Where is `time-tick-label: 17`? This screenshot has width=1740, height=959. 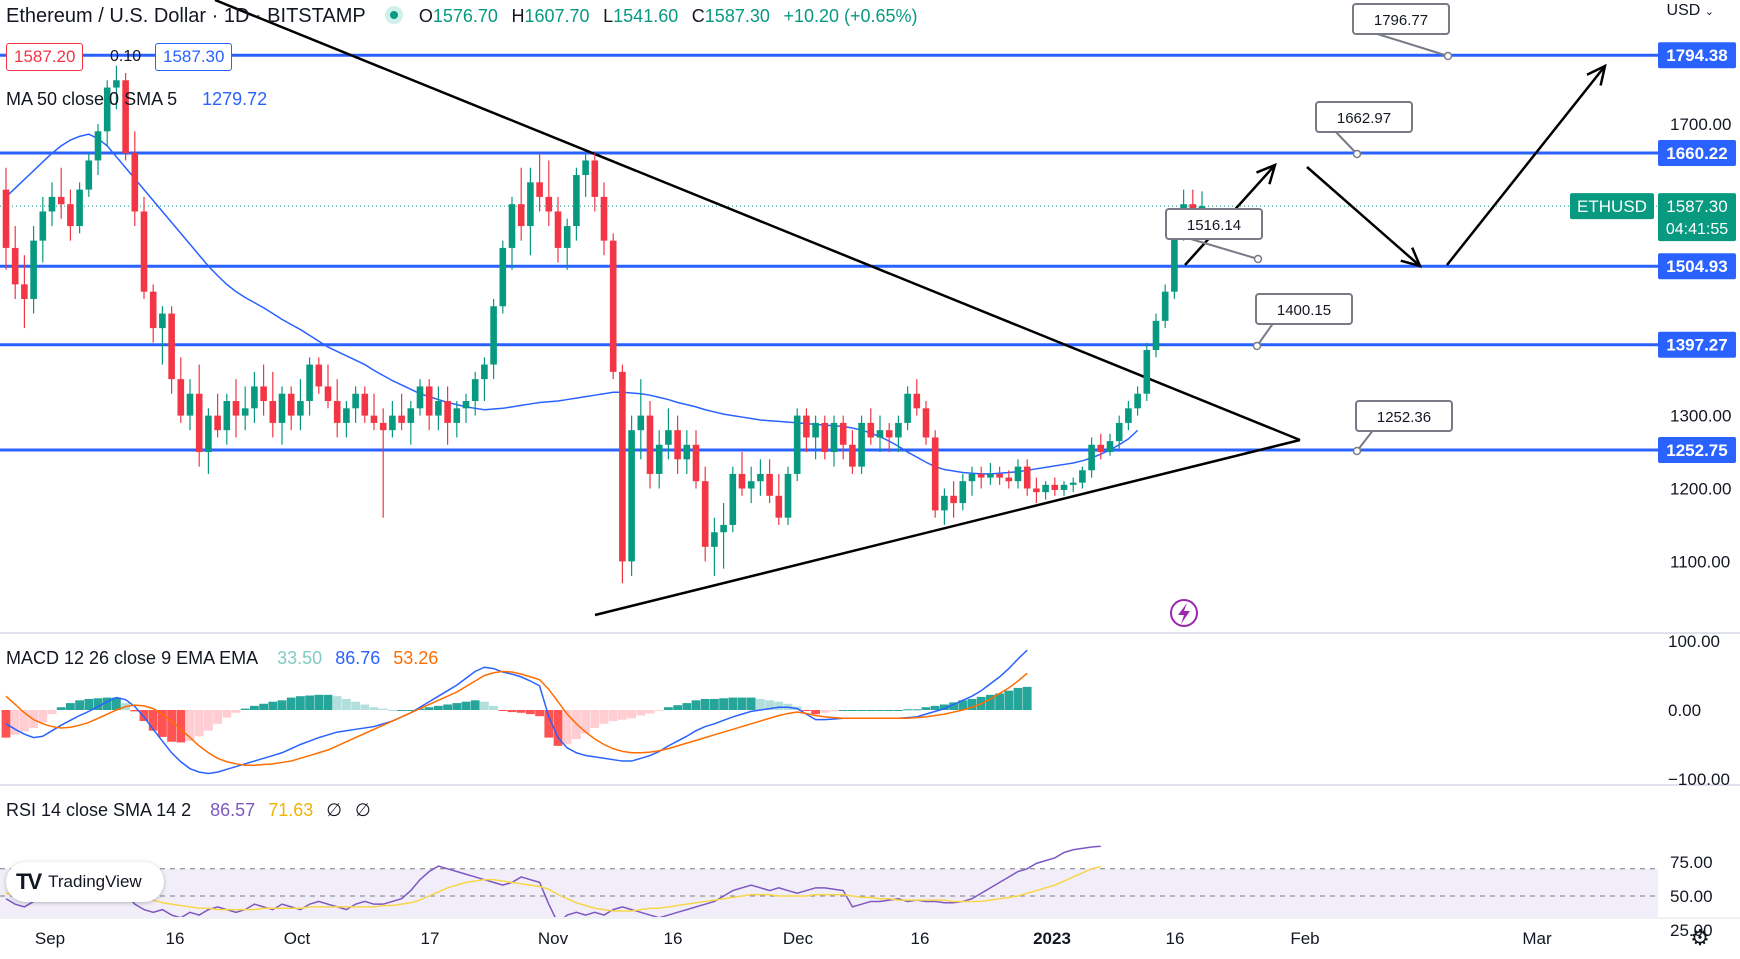 time-tick-label: 17 is located at coordinates (430, 938).